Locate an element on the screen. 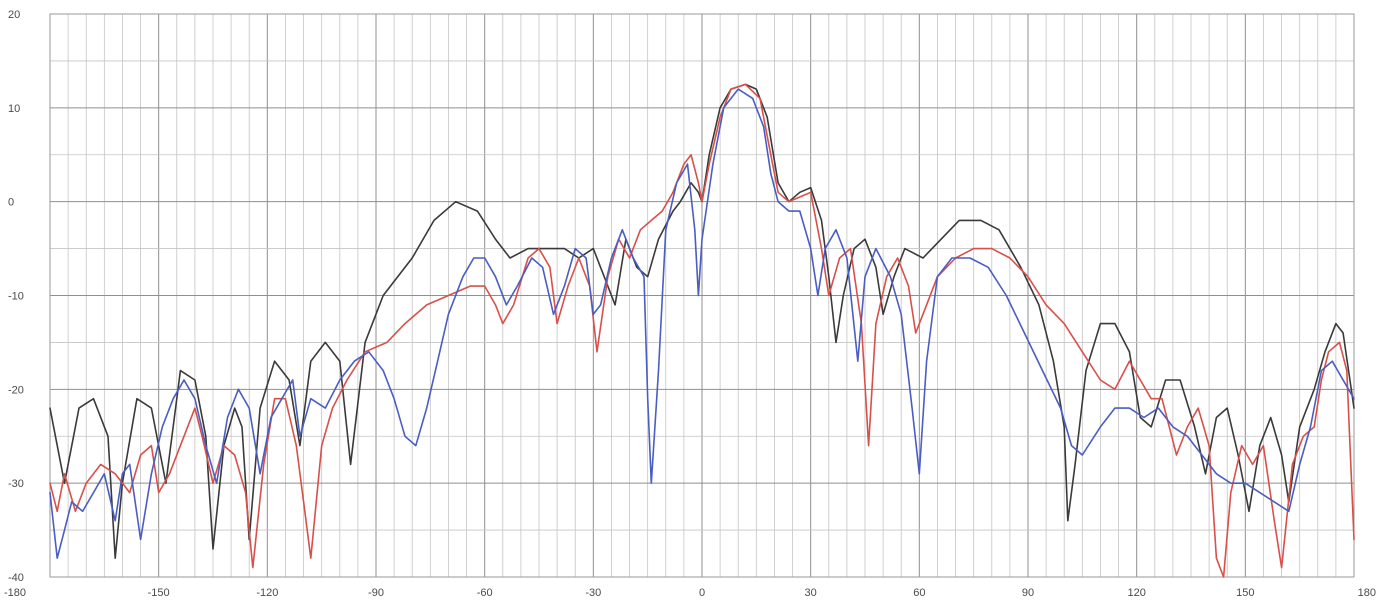 This screenshot has width=1380, height=604. x-tick-label: -180 is located at coordinates (15, 593).